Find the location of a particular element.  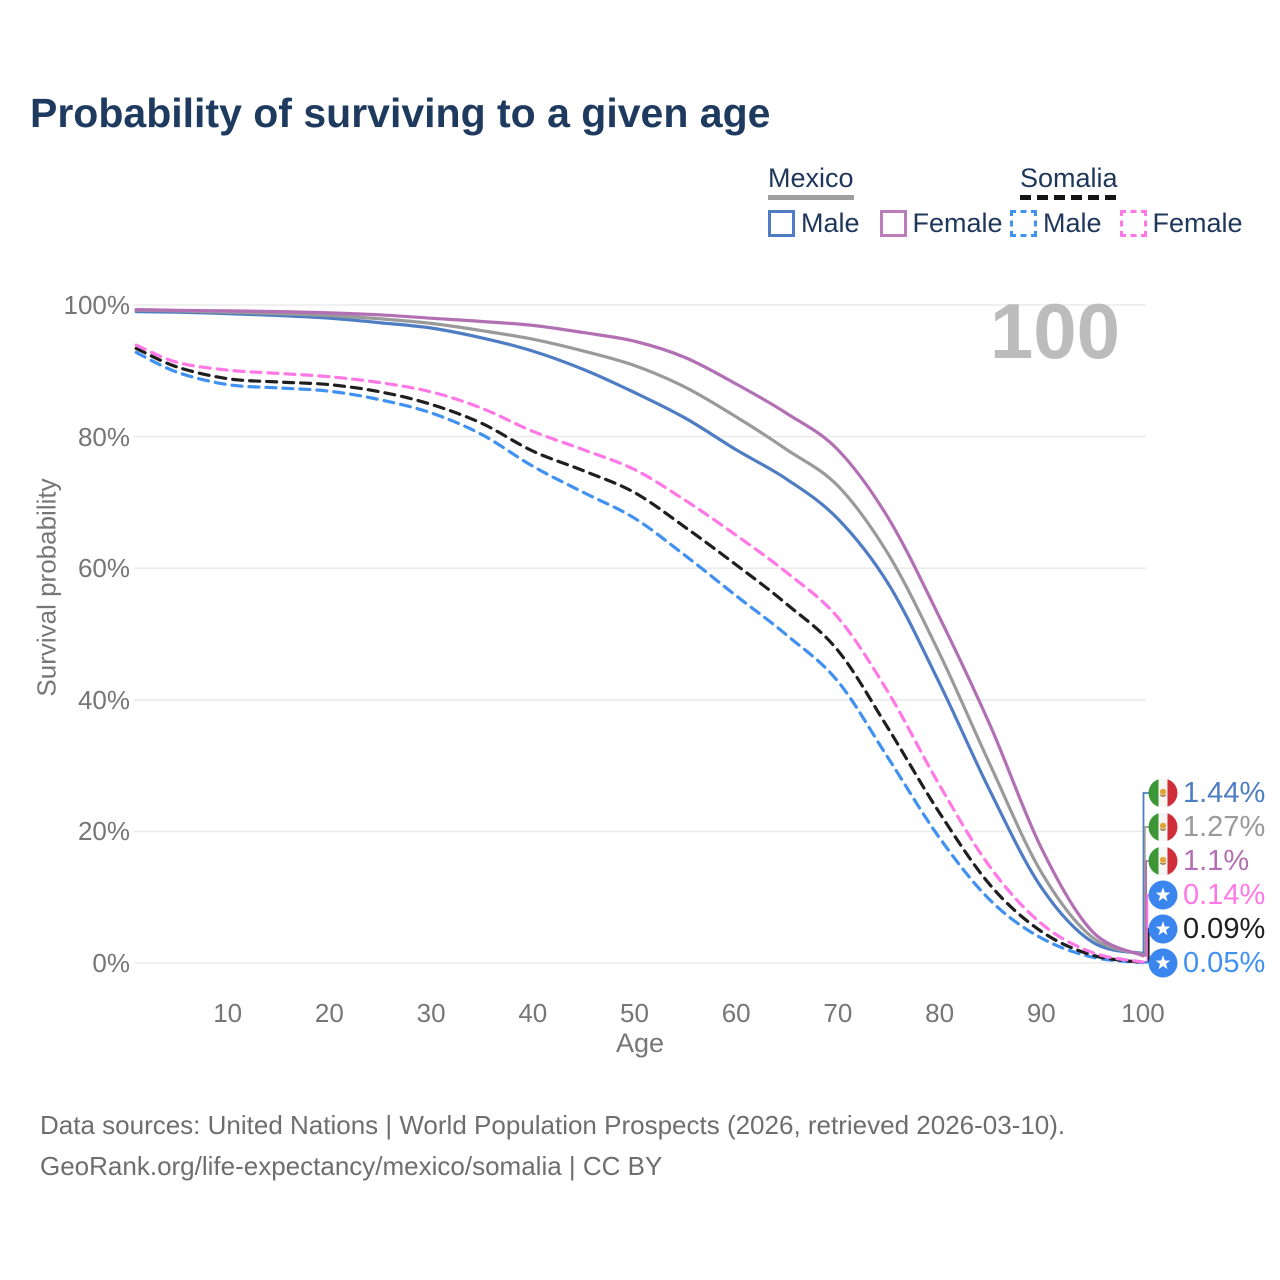

y-tick-label: 0% is located at coordinates (111, 963).